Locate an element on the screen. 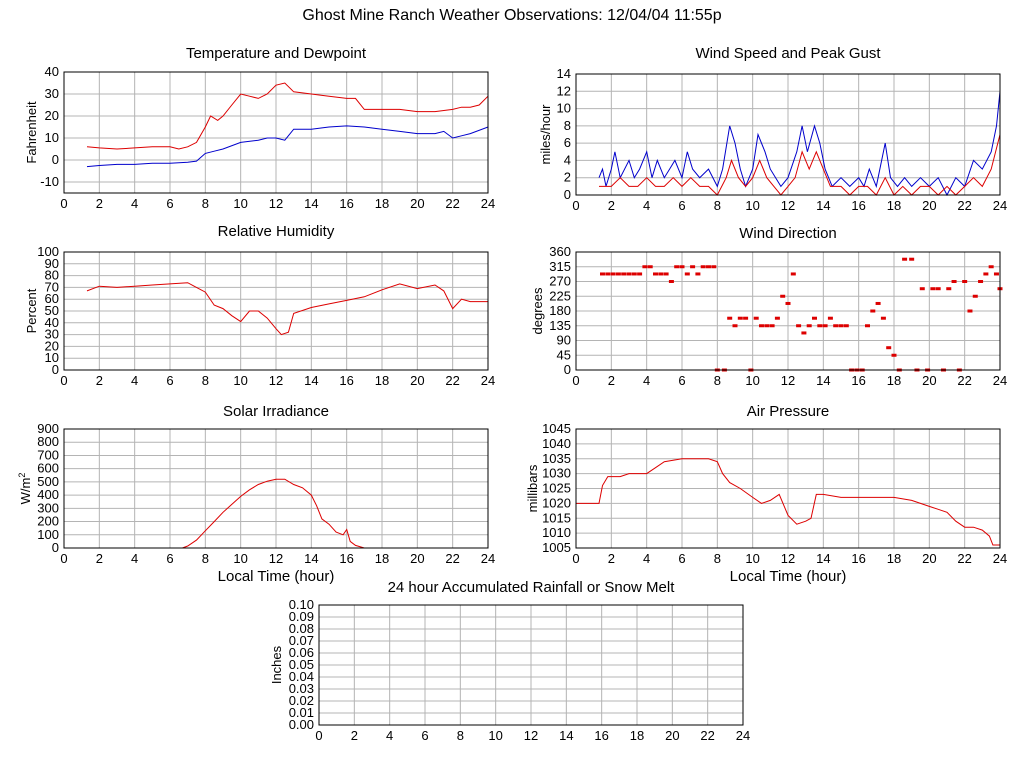 This screenshot has width=1024, height=768. solar-grid is located at coordinates (276, 488).